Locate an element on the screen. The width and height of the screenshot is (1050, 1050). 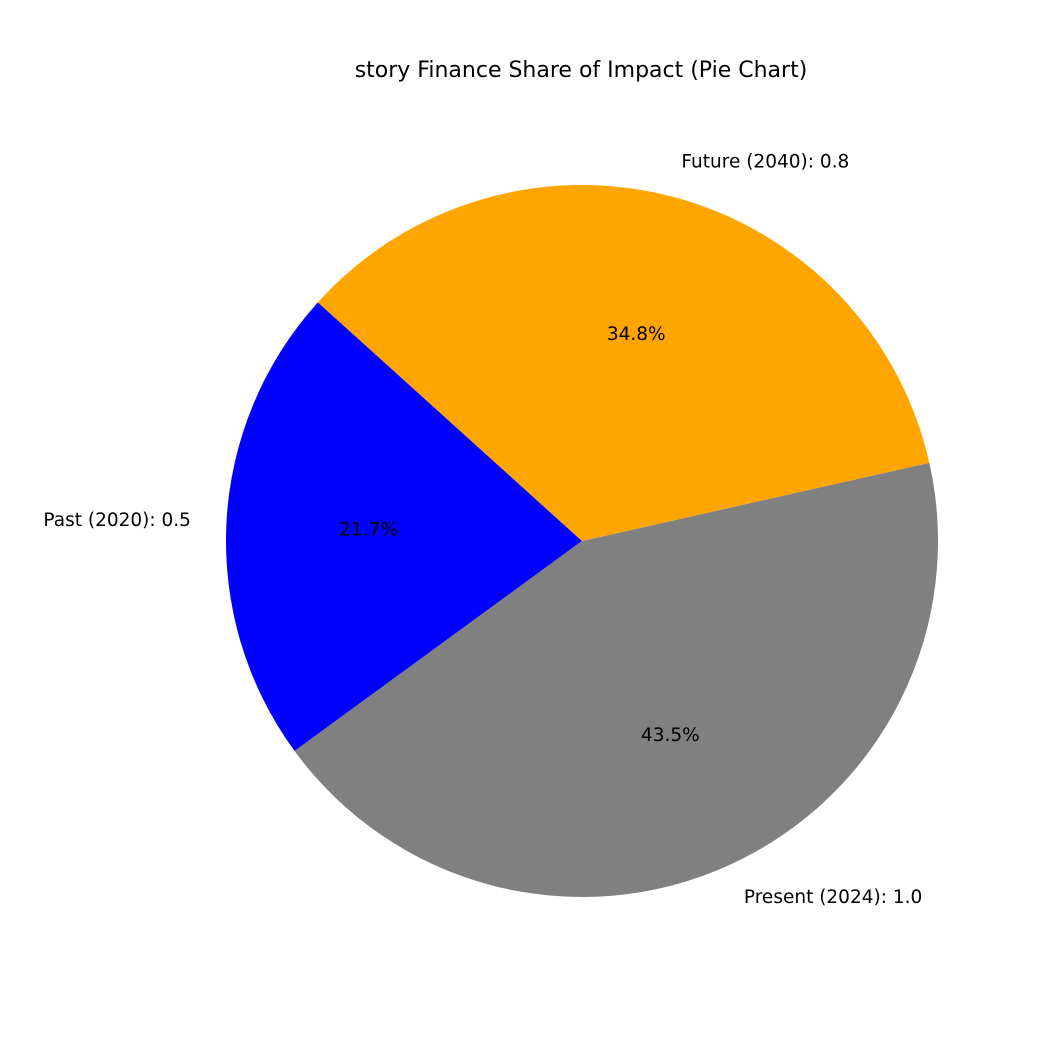
slice-percent-label: 43.5% is located at coordinates (670, 735).